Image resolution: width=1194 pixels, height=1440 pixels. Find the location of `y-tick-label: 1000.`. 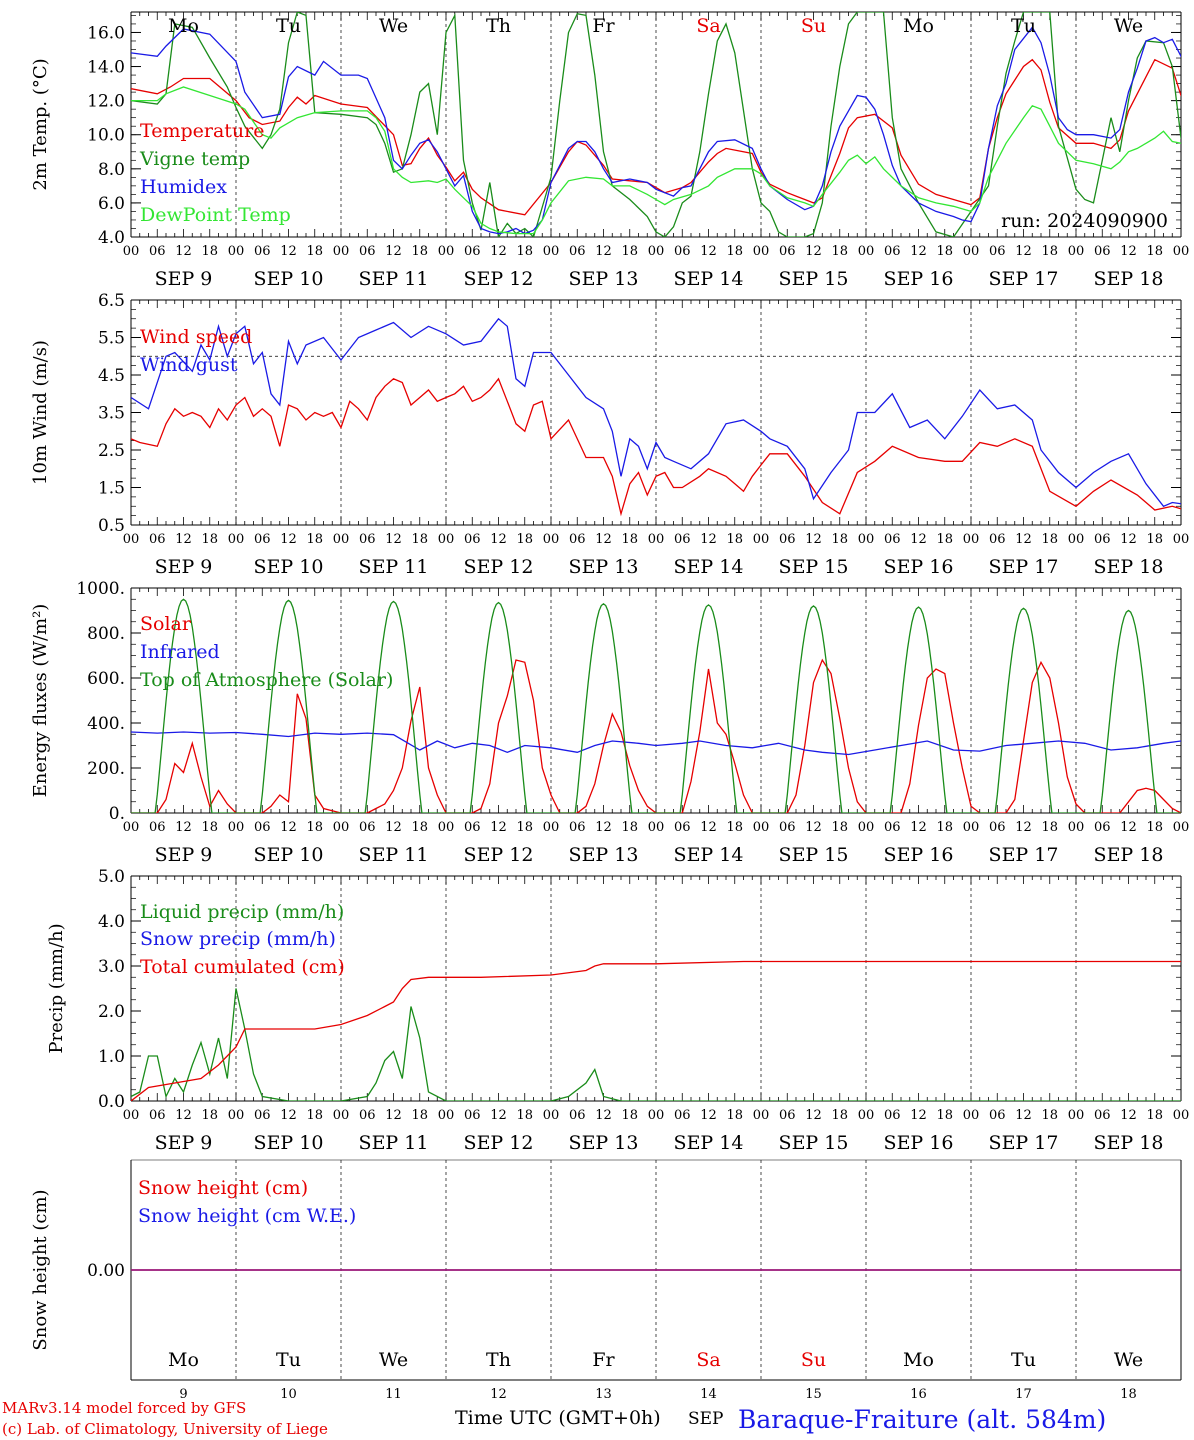

y-tick-label: 1000. is located at coordinates (100, 589).